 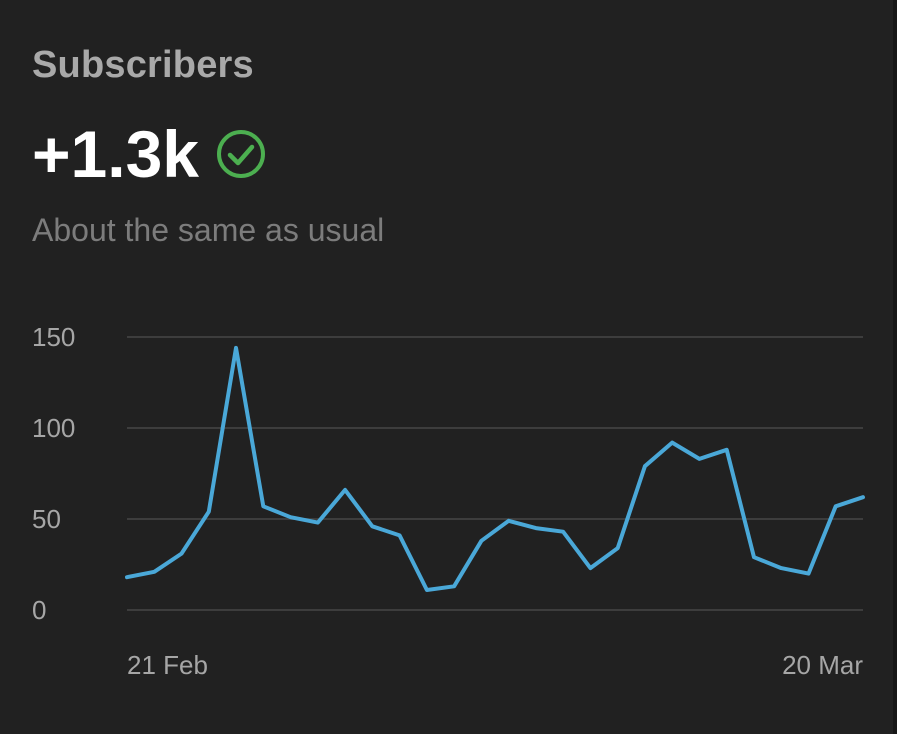 I want to click on x-tick-label-end: 20 Mar, so click(x=822, y=665).